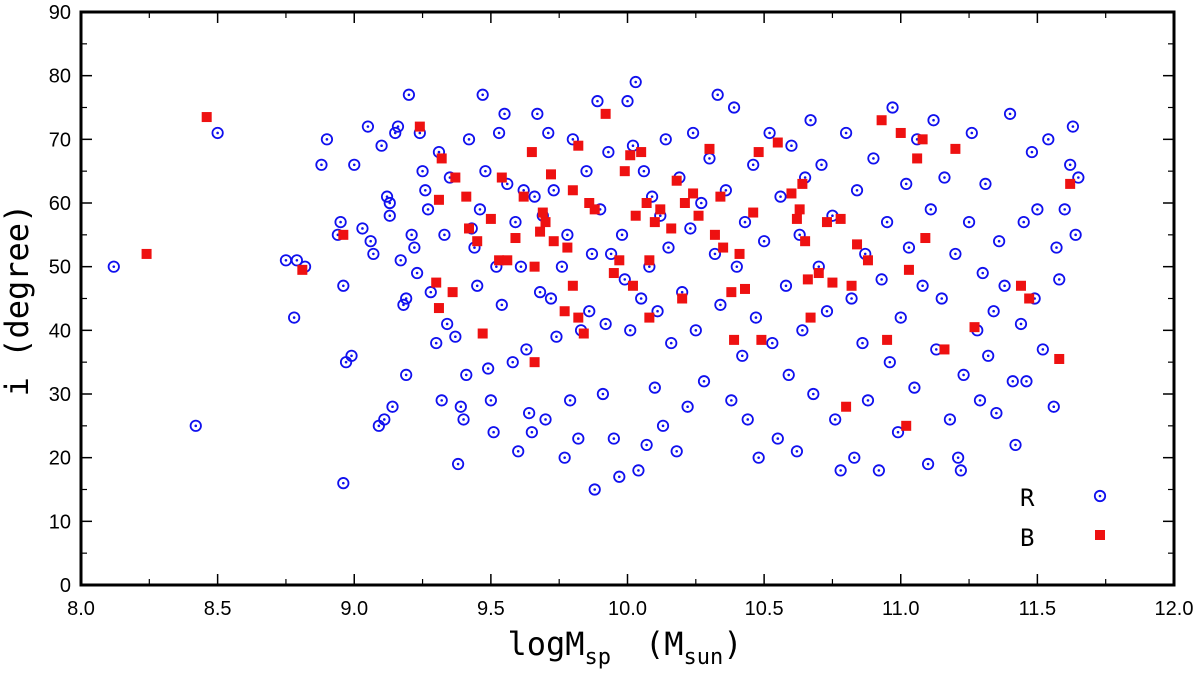 Image resolution: width=1200 pixels, height=675 pixels. Describe the element at coordinates (65, 586) in the screenshot. I see `y-tick-label: 0` at that location.